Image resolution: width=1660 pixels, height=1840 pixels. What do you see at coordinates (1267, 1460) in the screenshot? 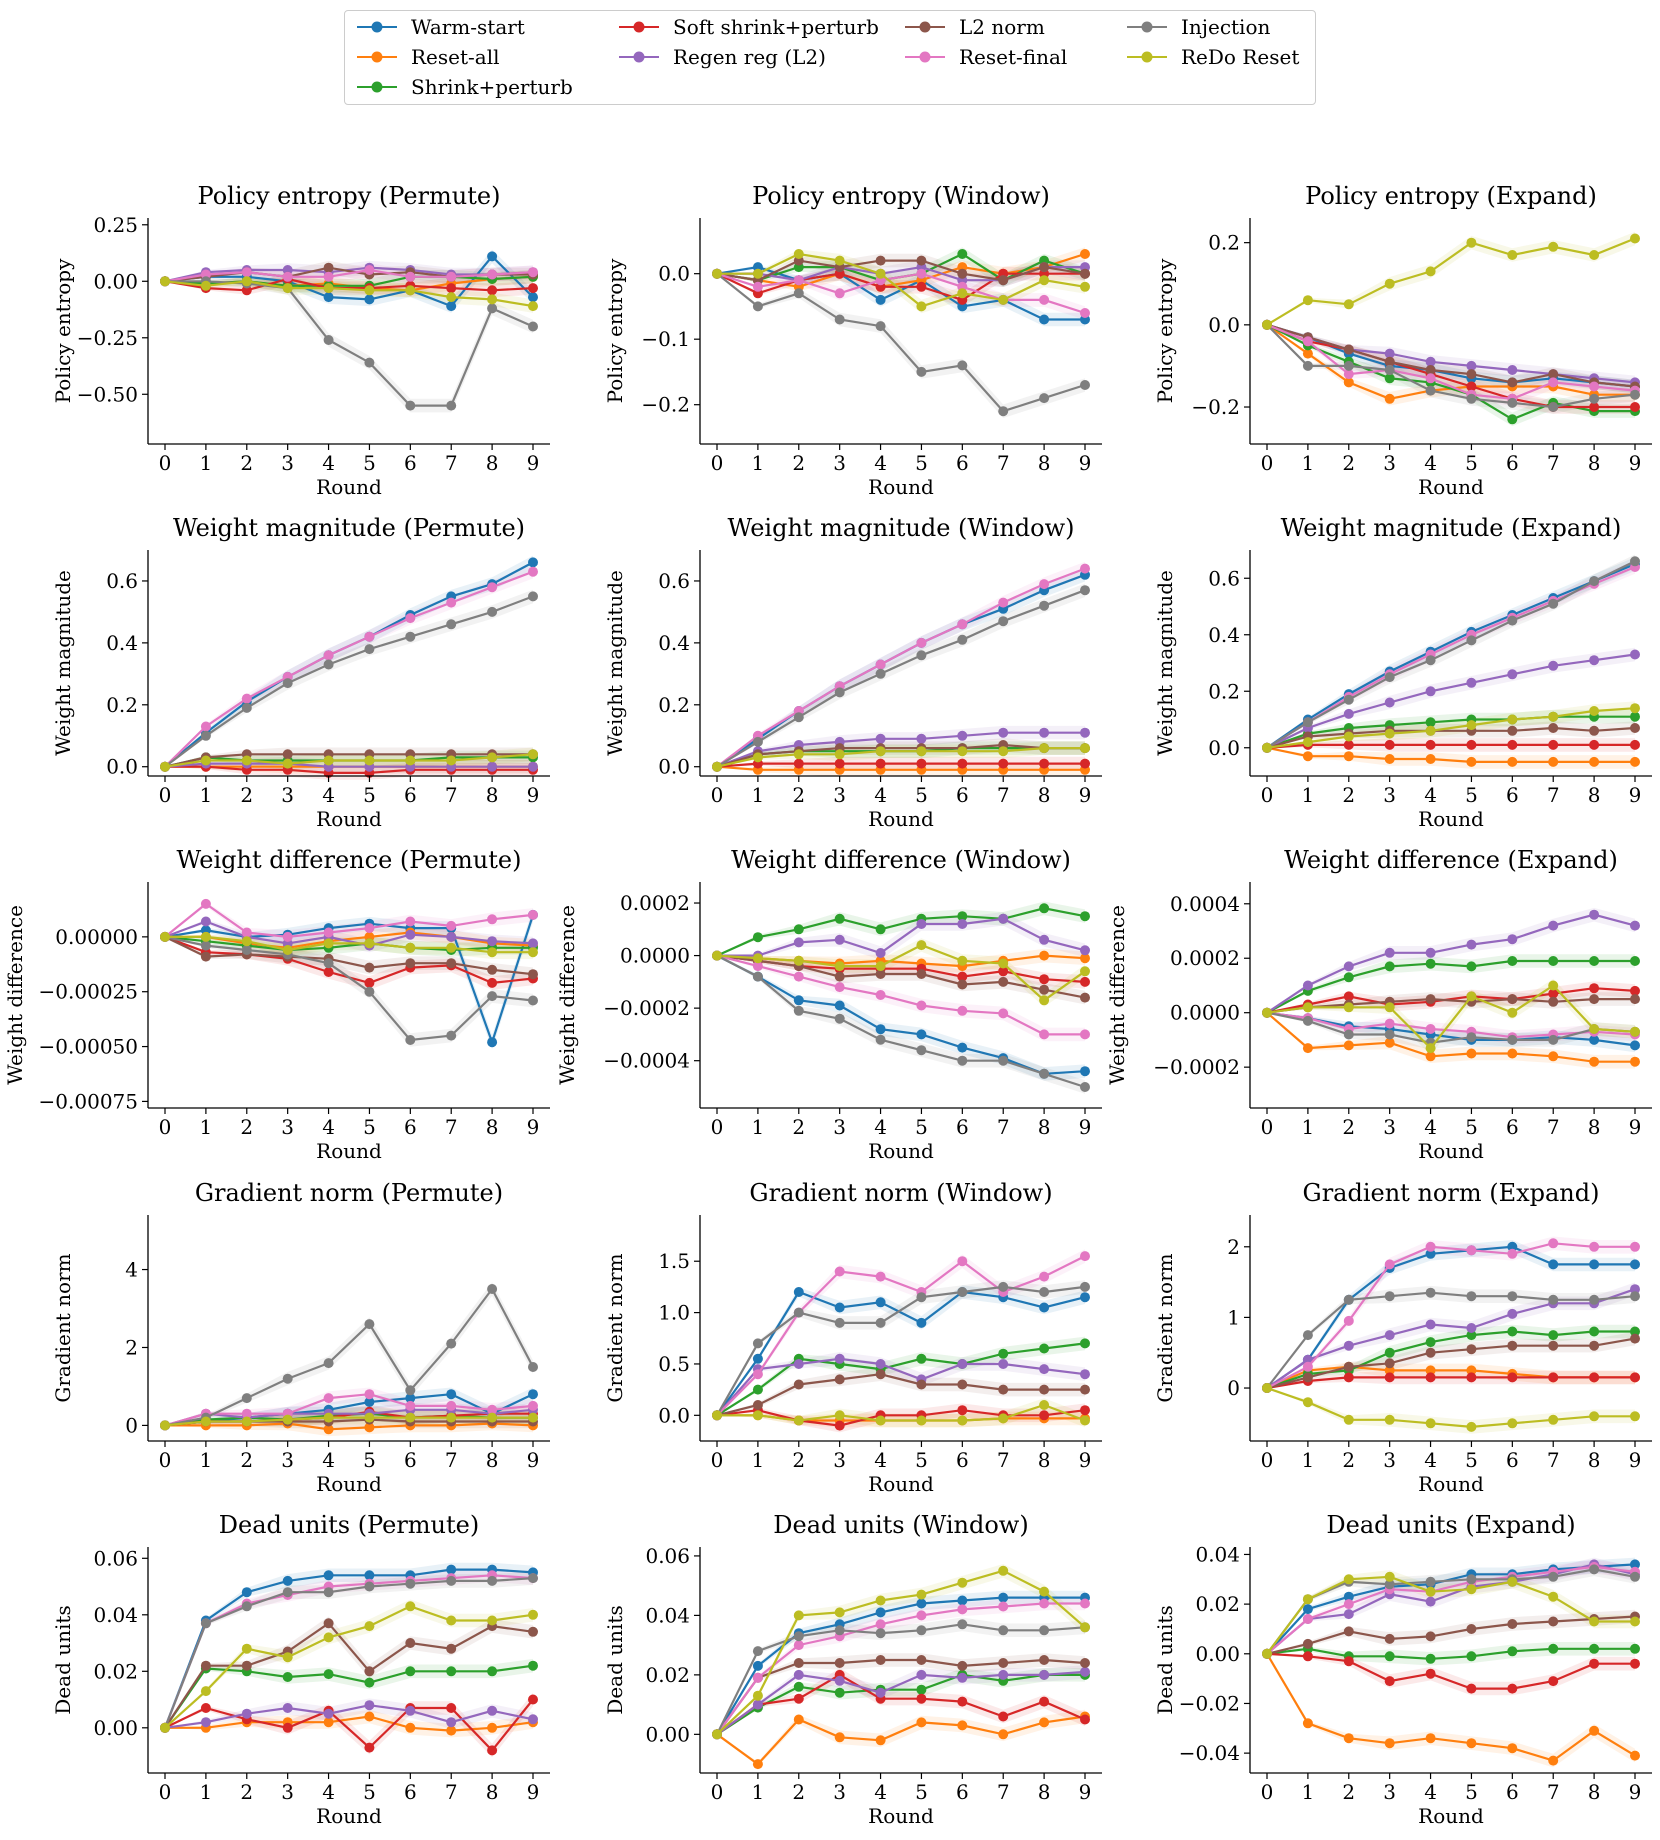
I see `x-tick-label: 0` at bounding box center [1267, 1460].